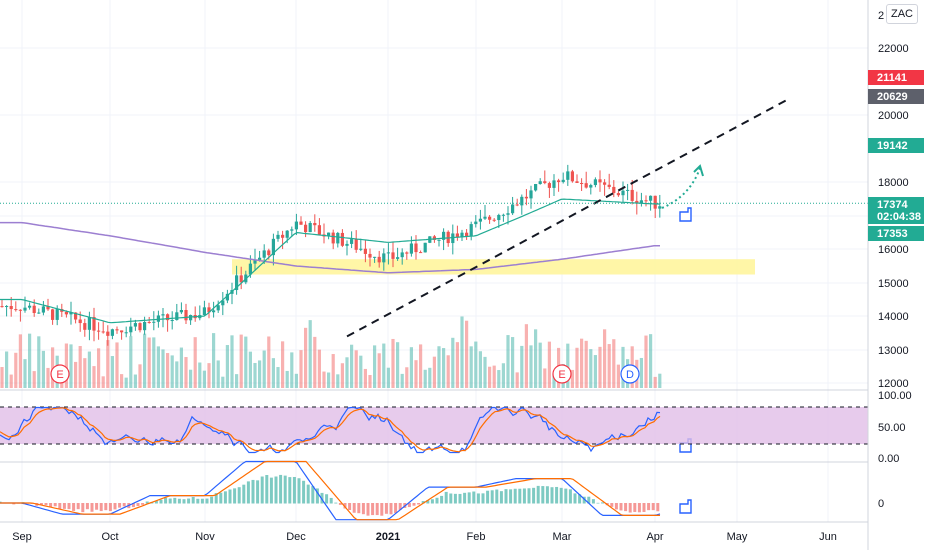 The height and width of the screenshot is (550, 932). Describe the element at coordinates (737, 537) in the screenshot. I see `time-tick-label: May` at that location.